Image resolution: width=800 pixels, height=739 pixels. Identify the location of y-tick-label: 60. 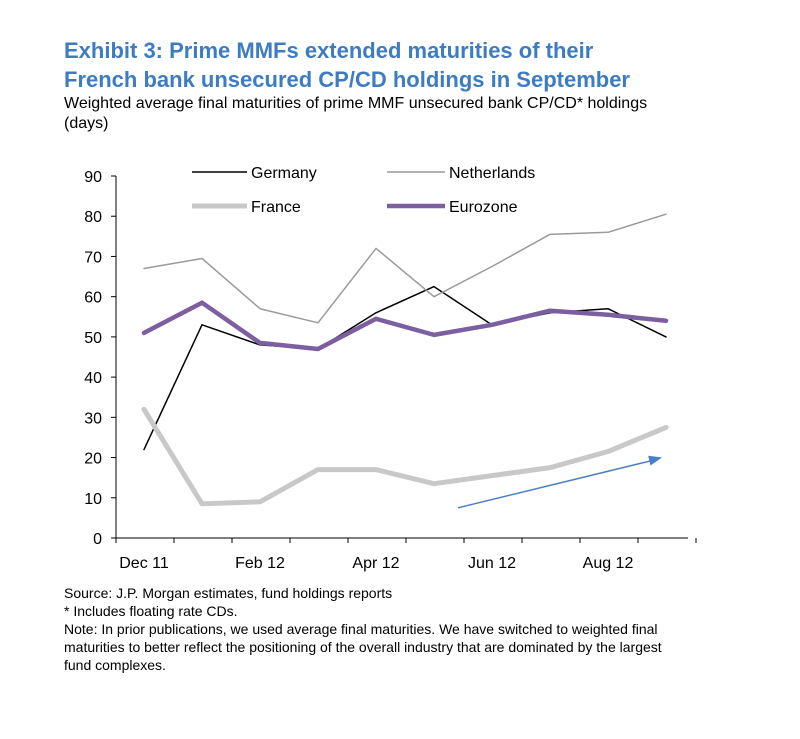
(93, 298).